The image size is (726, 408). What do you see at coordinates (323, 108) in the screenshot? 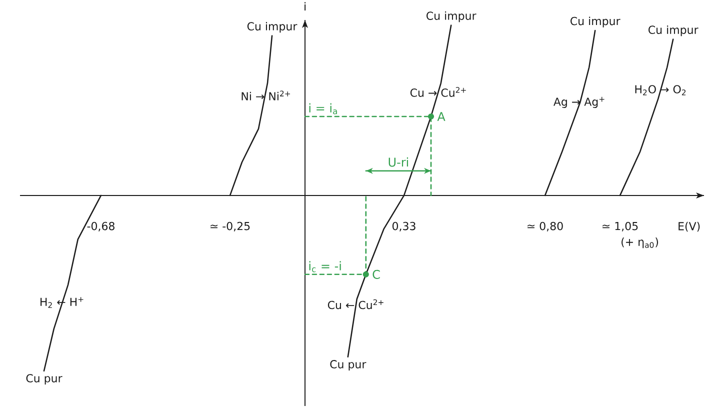
I see `series-label: i = i$_{a}$` at bounding box center [323, 108].